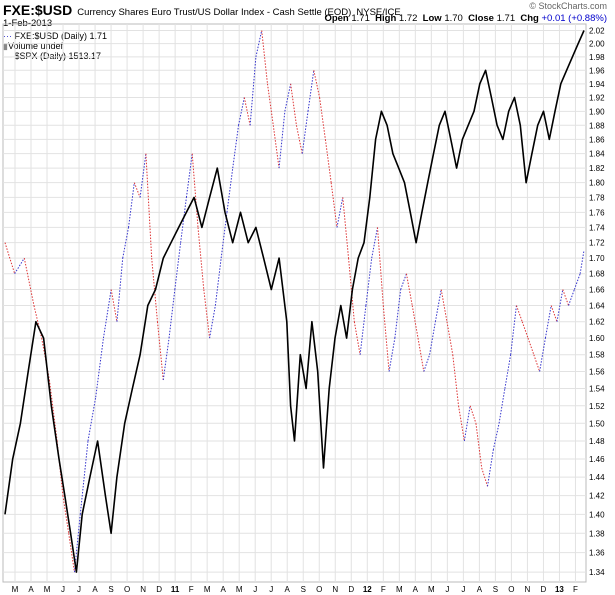 This screenshot has height=595, width=615. What do you see at coordinates (597, 406) in the screenshot?
I see `y-tick-label: 1.52` at bounding box center [597, 406].